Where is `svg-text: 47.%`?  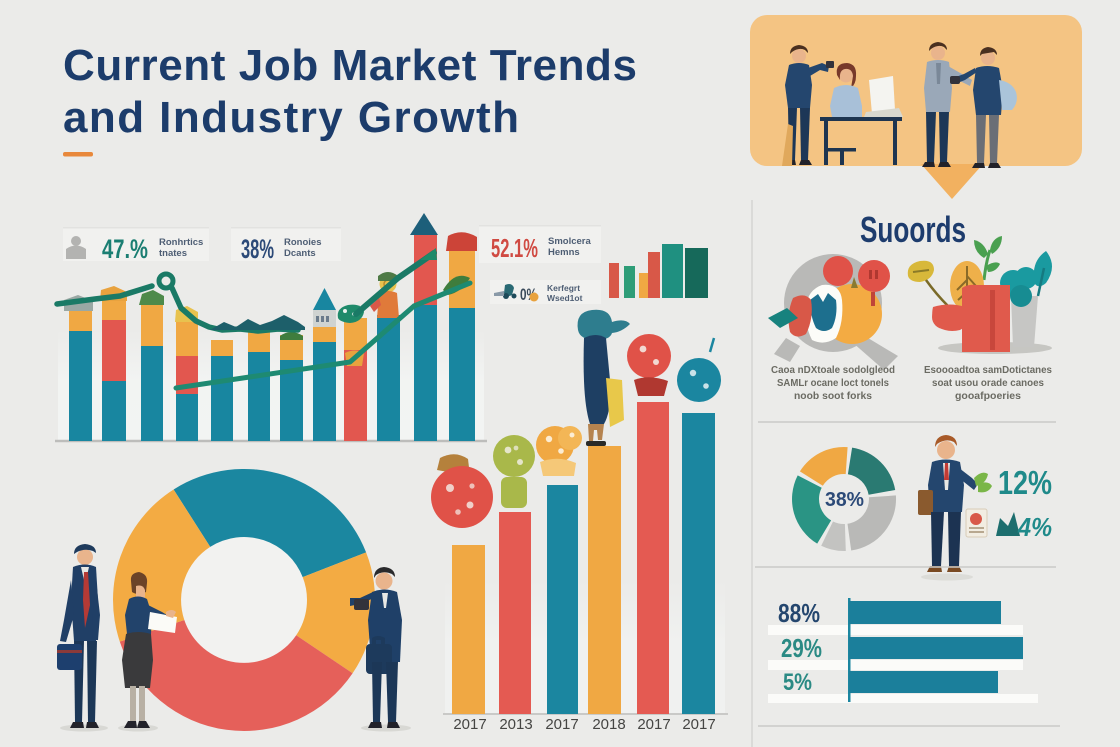
svg-text: 47.% is located at coordinates (125, 249).